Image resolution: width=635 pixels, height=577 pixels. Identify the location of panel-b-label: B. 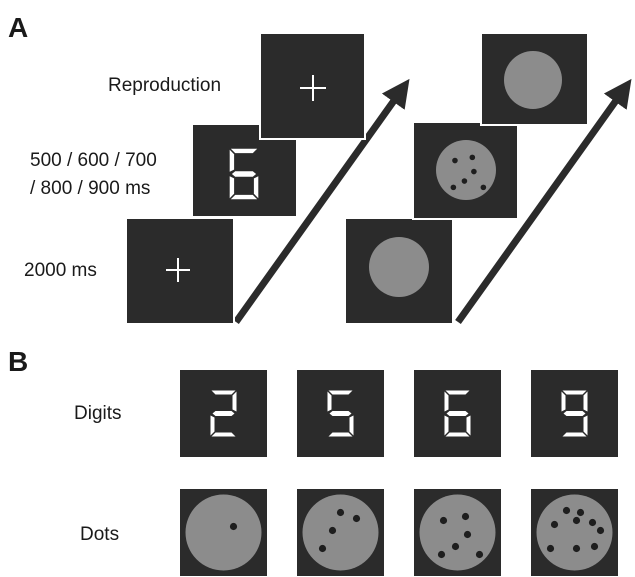
(18, 361).